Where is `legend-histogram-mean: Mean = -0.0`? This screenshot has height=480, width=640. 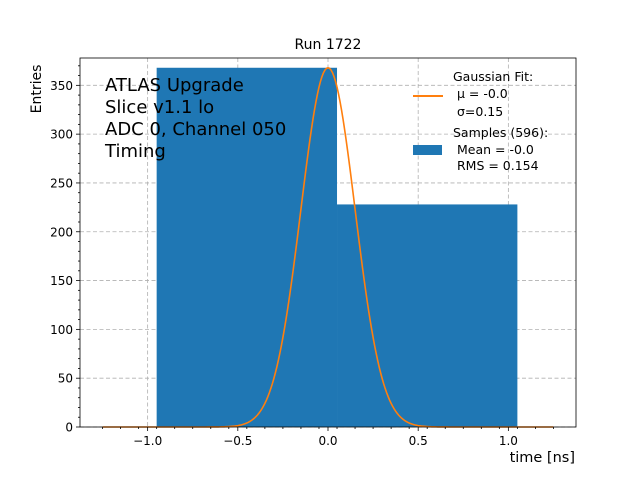
legend-histogram-mean: Mean = -0.0 is located at coordinates (493, 149).